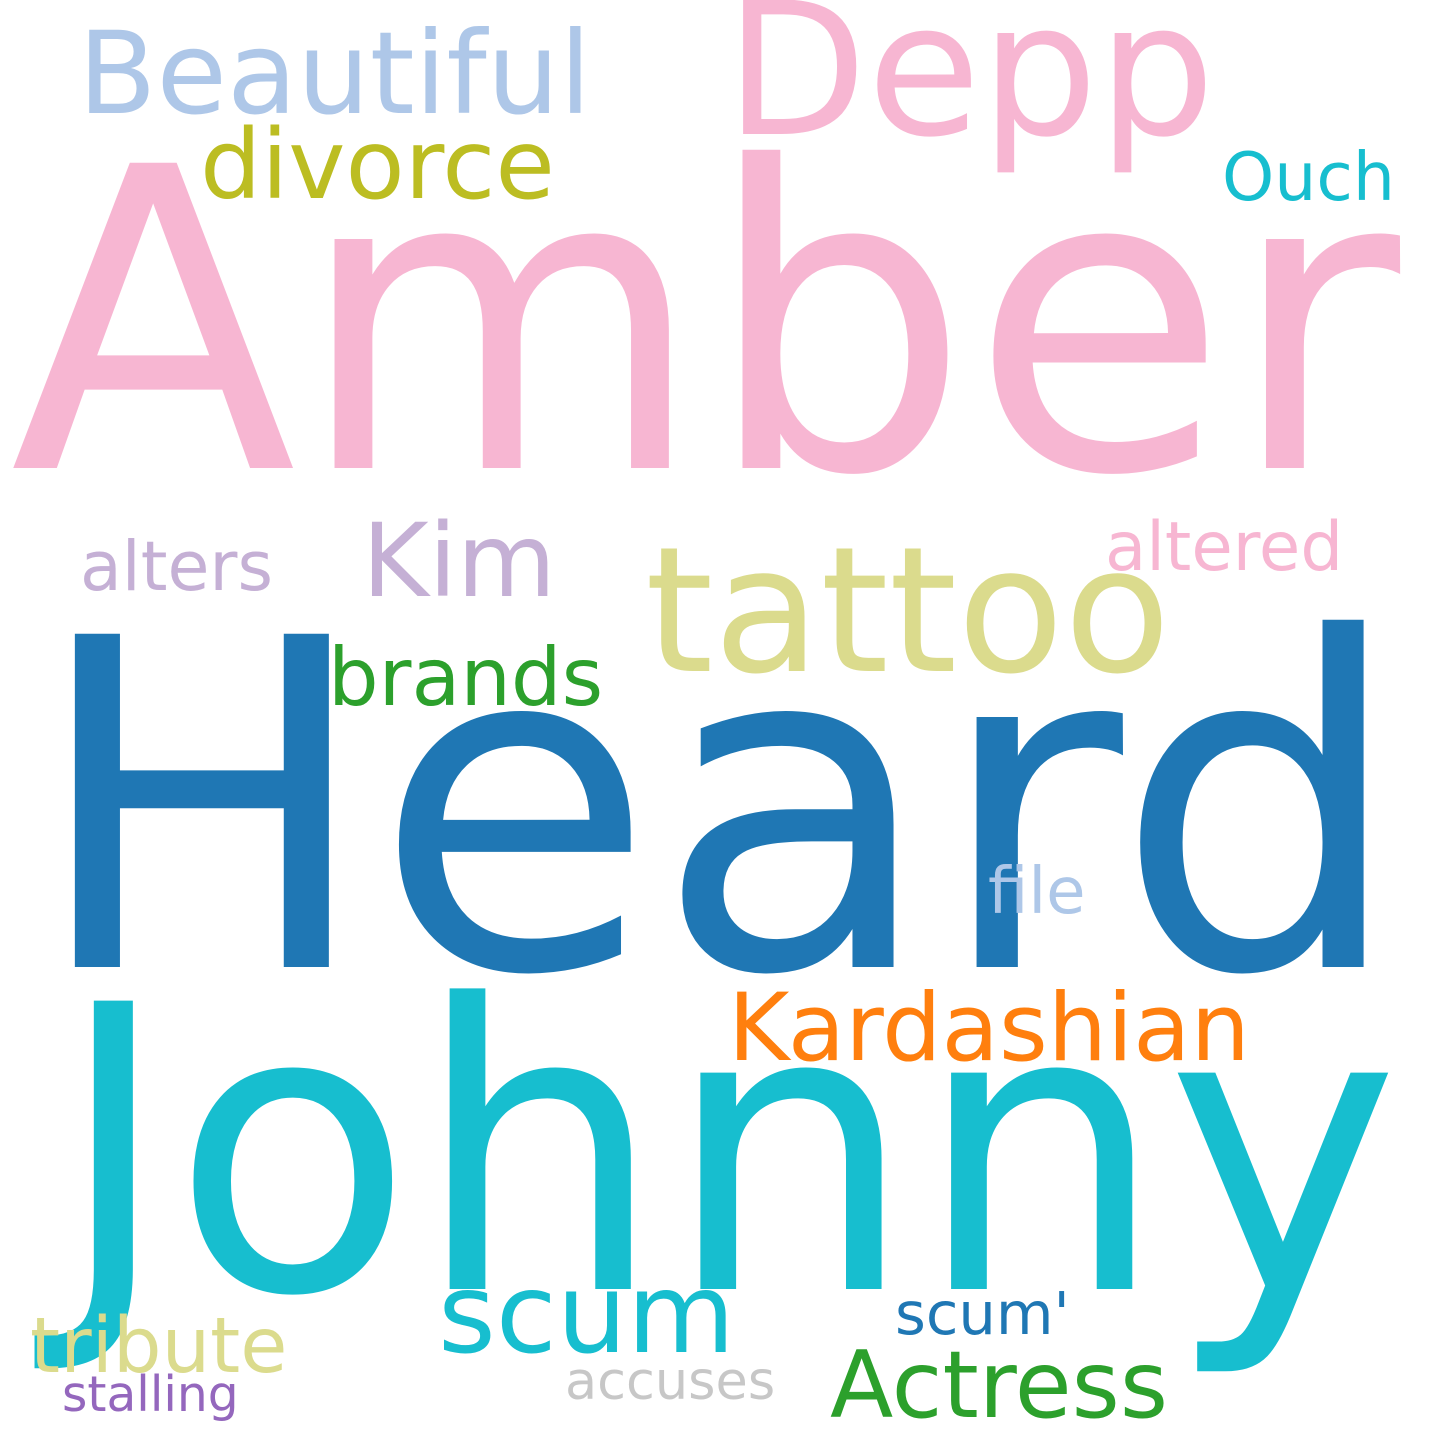 The image size is (1440, 1440). I want to click on word-stalling: stalling, so click(150, 1394).